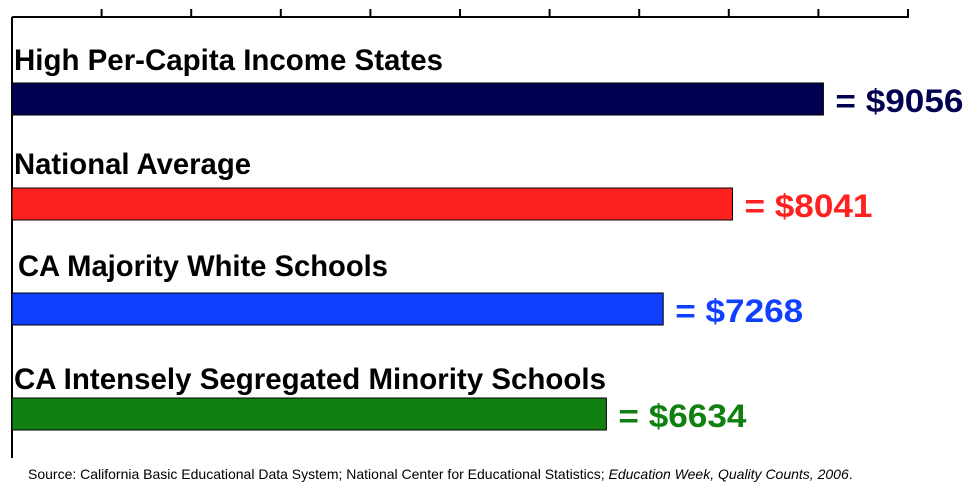 This screenshot has width=964, height=500. Describe the element at coordinates (682, 416) in the screenshot. I see `value-label: = $6634` at that location.